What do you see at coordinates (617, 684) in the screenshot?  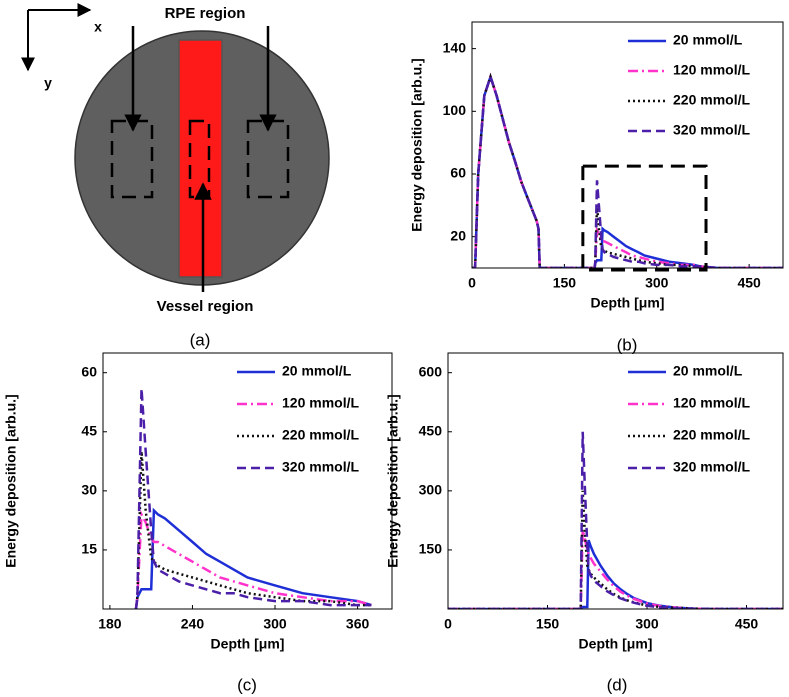 I see `panel-label: (d)` at bounding box center [617, 684].